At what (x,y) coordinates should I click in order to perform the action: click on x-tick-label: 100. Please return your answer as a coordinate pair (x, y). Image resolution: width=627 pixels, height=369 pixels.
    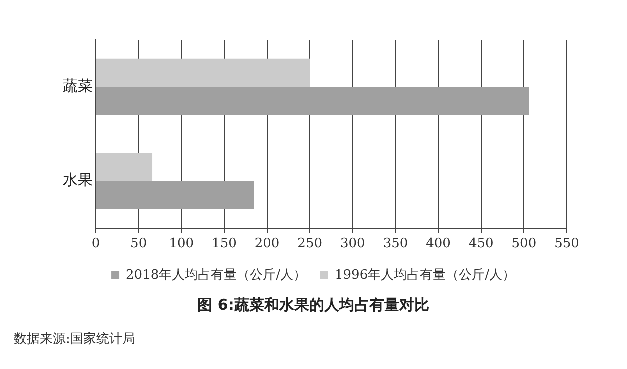
    Looking at the image, I should click on (181, 244).